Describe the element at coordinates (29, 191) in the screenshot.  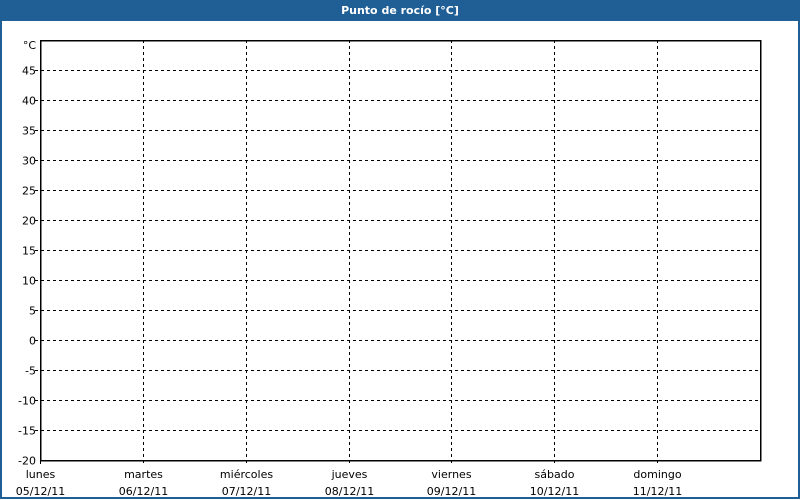
I see `y-tick-label: 25` at that location.